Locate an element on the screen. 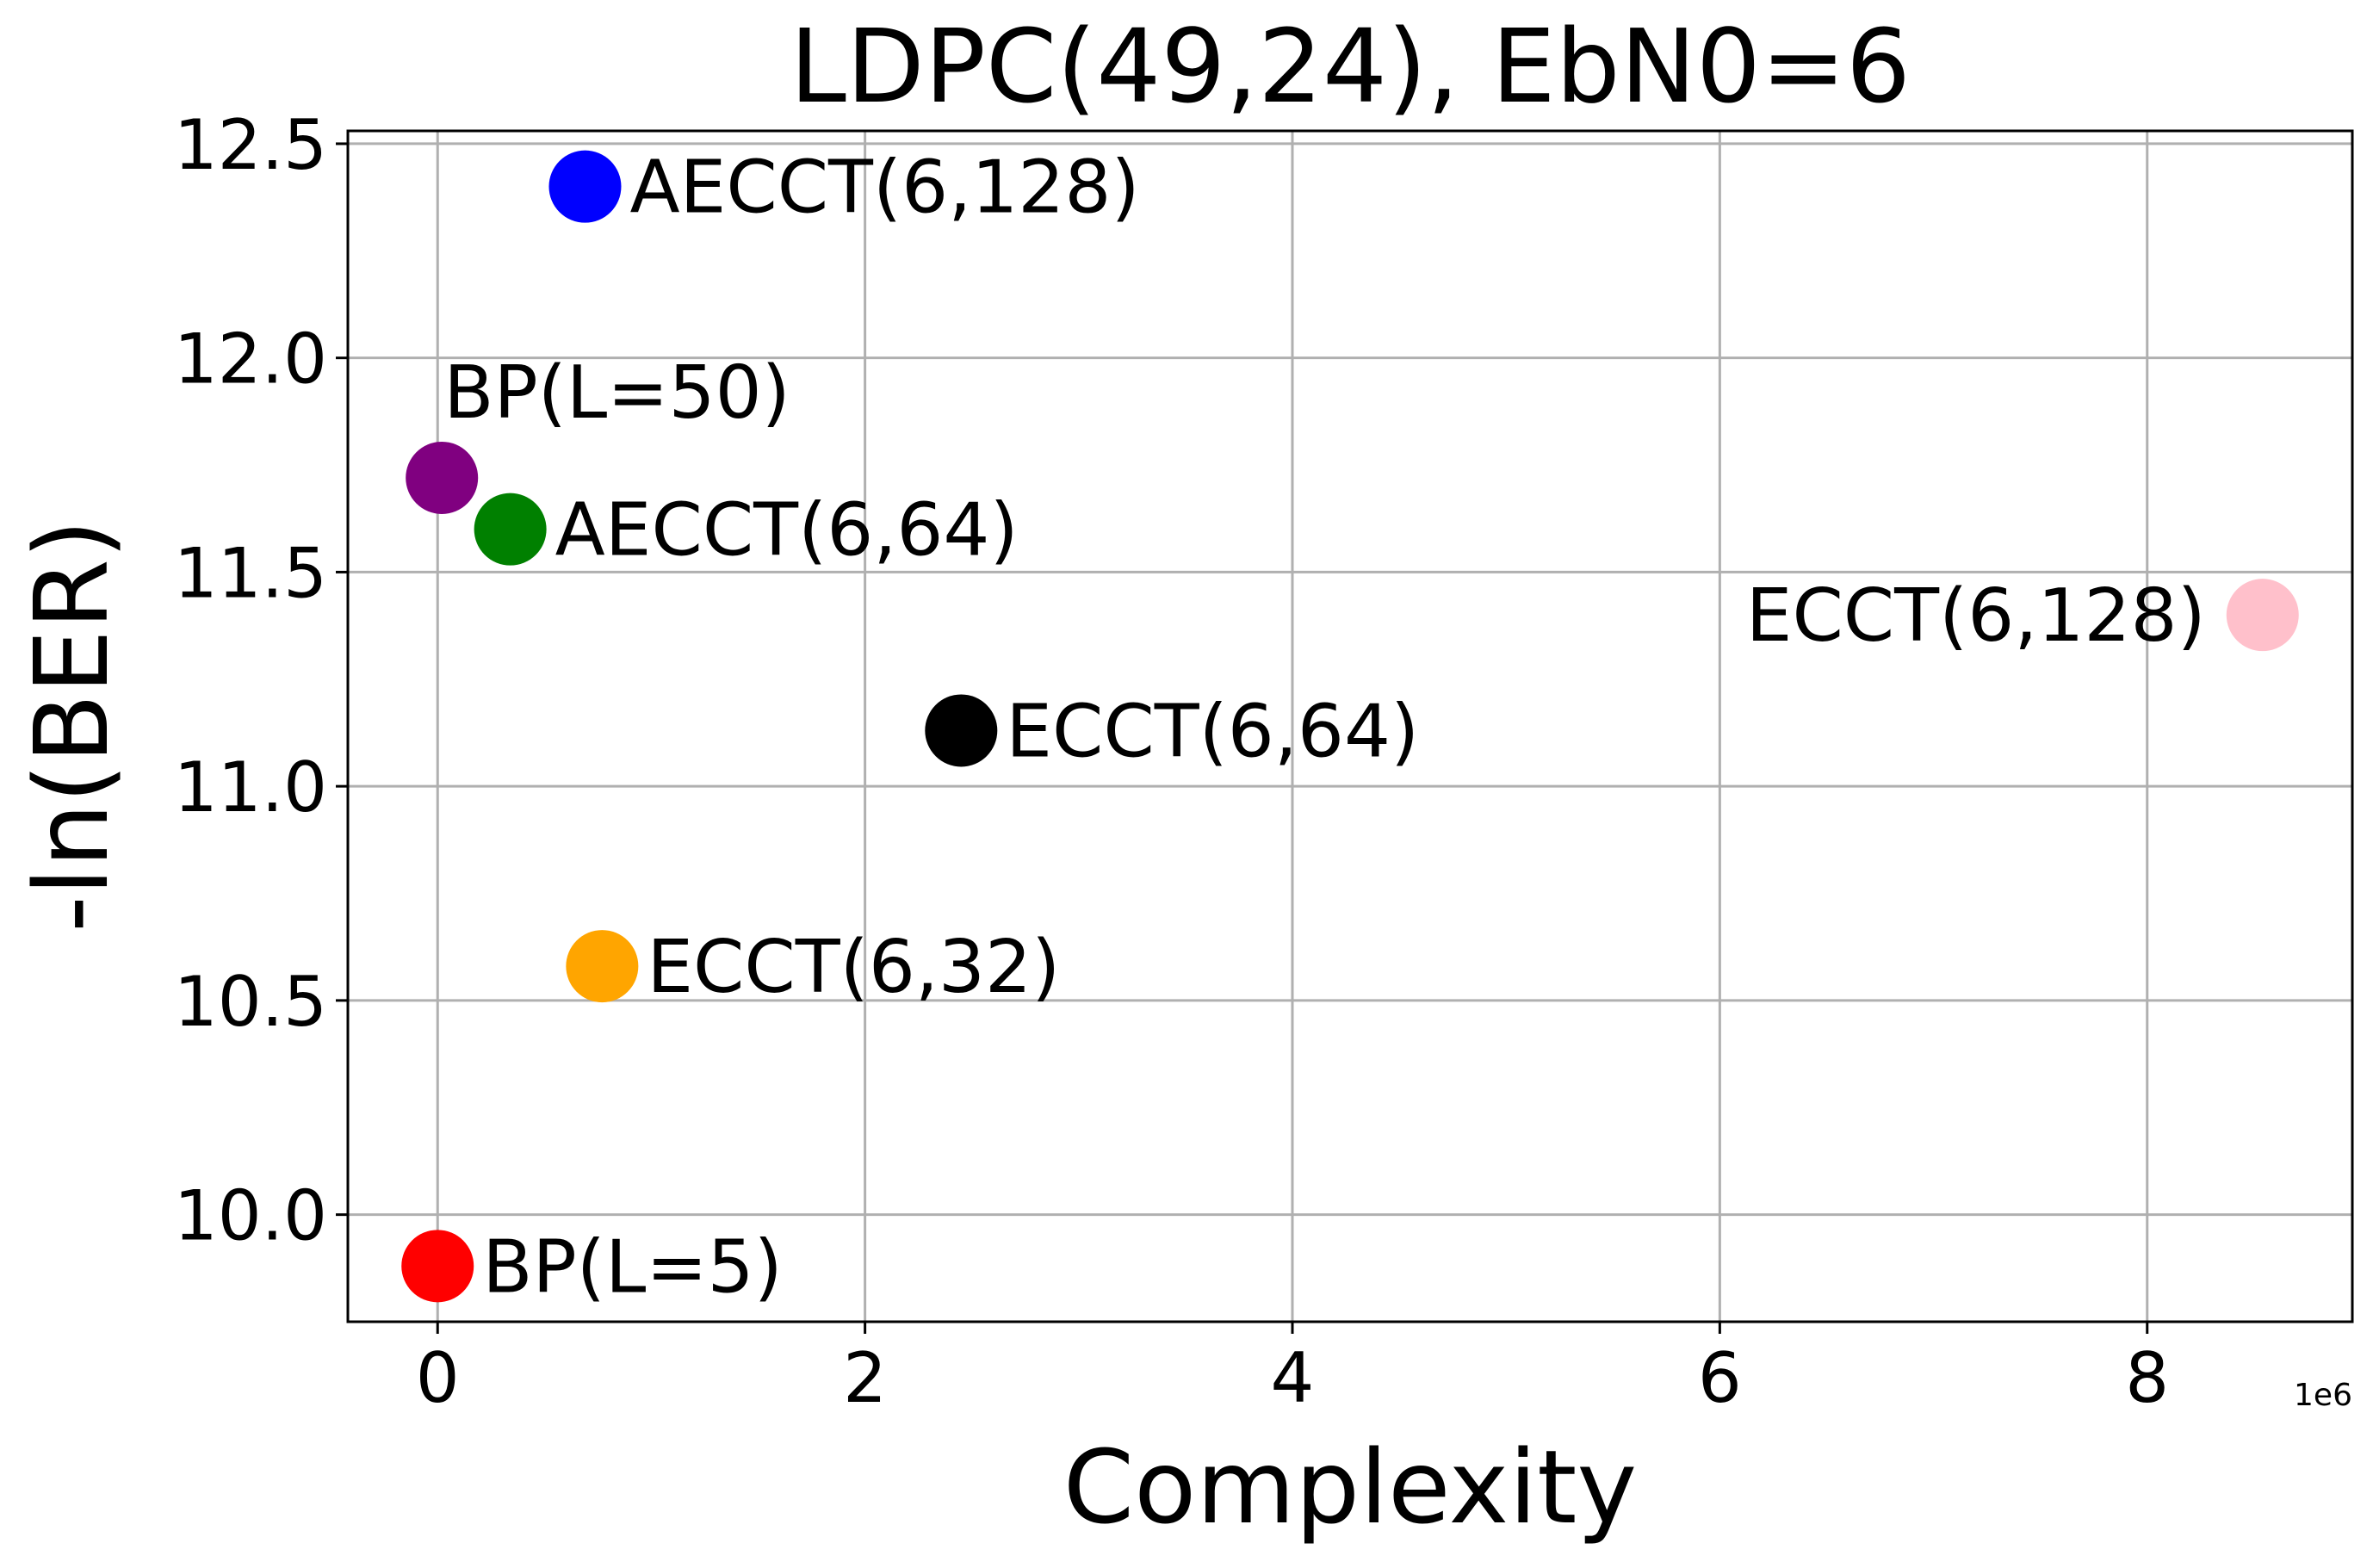 Image resolution: width=2373 pixels, height=1568 pixels. y-tick-label: 11.5 is located at coordinates (251, 573).